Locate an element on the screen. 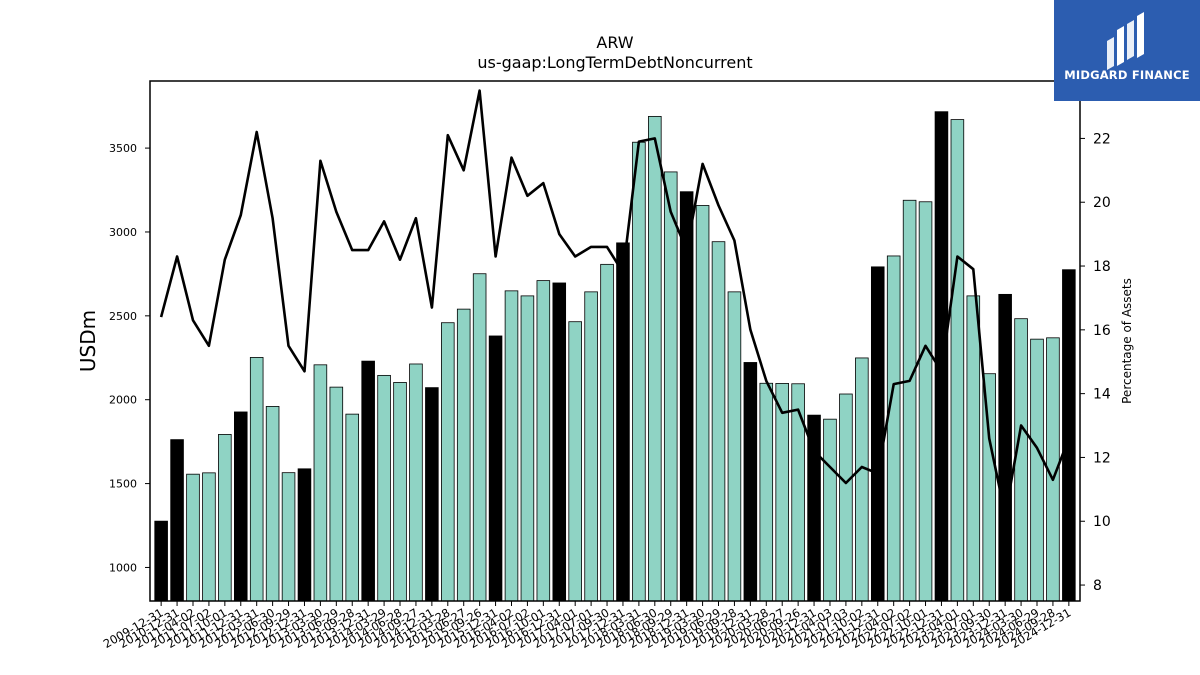 The image size is (1200, 675). midgard-finance-logo: MIDGARD FINANCE is located at coordinates (1127, 50).